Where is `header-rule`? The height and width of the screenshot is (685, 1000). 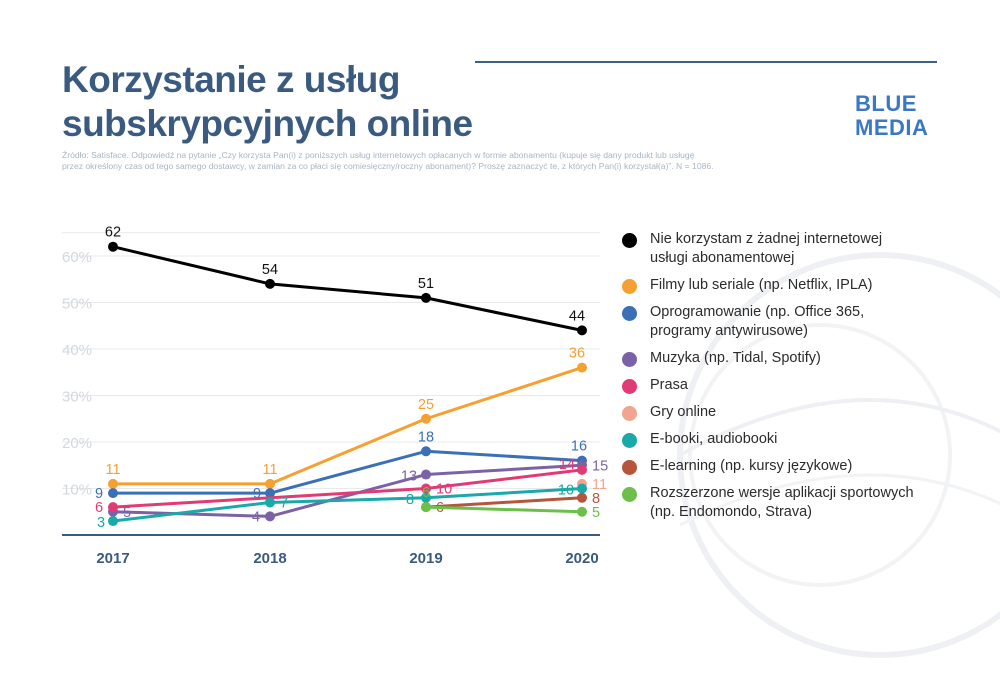
header-rule is located at coordinates (706, 62).